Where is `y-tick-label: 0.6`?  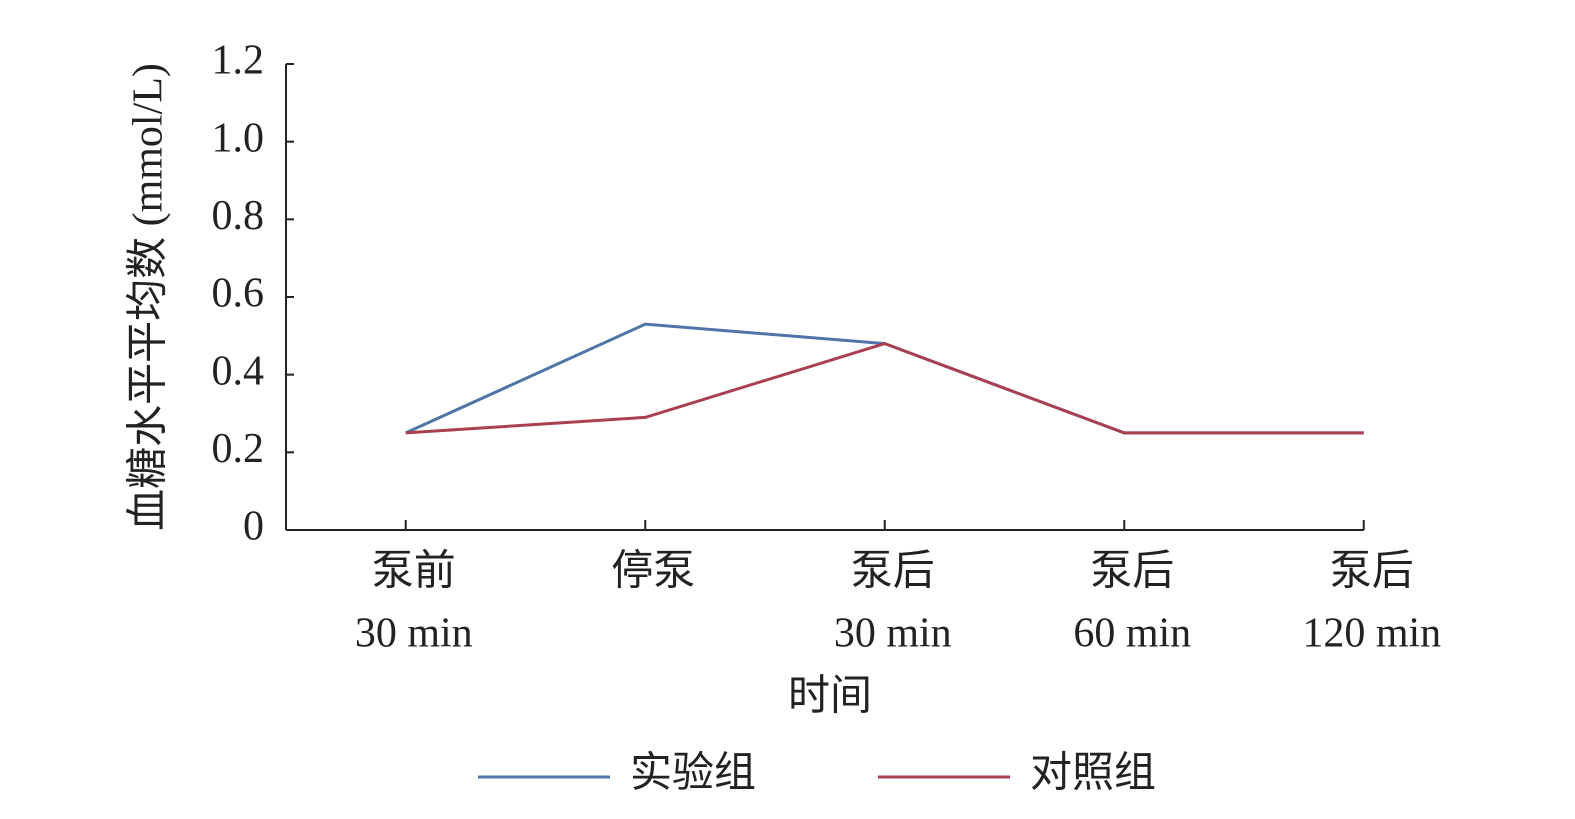
y-tick-label: 0.6 is located at coordinates (238, 294).